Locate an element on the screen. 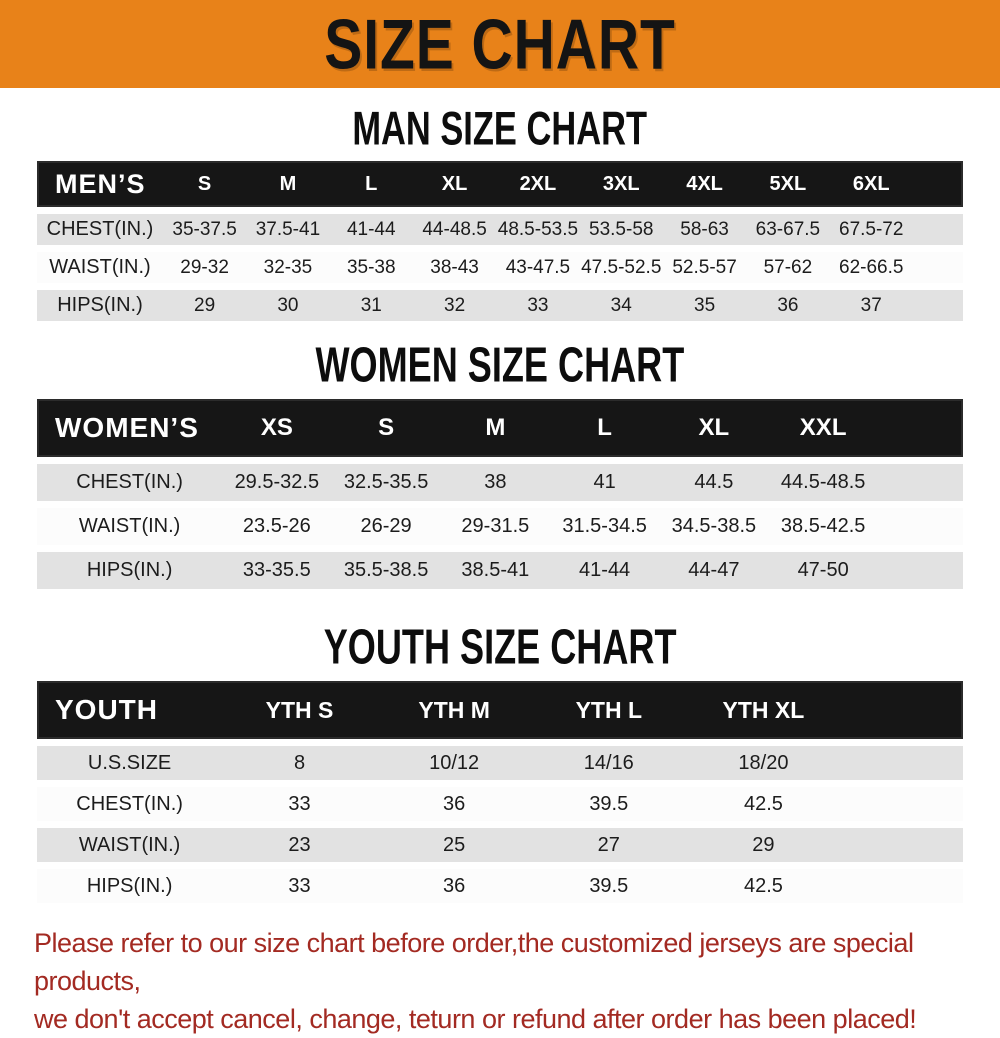 This screenshot has height=1038, width=1000. size-value-cell: 41-44 is located at coordinates (604, 570).